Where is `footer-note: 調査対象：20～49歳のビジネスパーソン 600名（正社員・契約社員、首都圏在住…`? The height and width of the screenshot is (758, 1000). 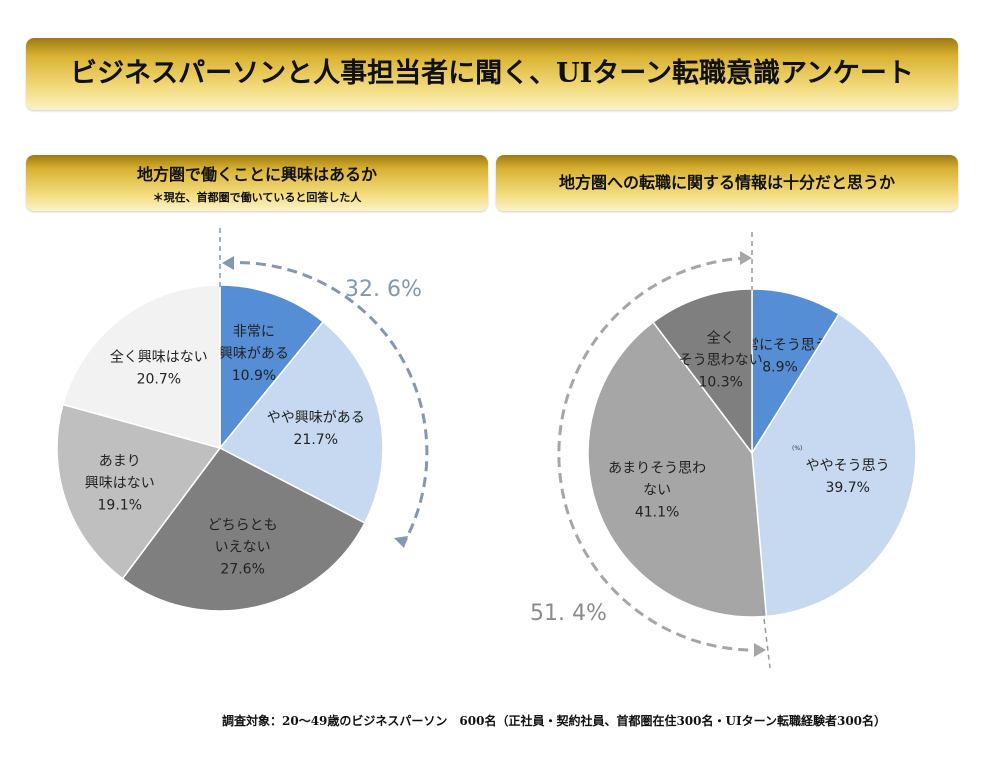 footer-note: 調査対象：20～49歳のビジネスパーソン 600名（正社員・契約社員、首都圏在住… is located at coordinates (554, 721).